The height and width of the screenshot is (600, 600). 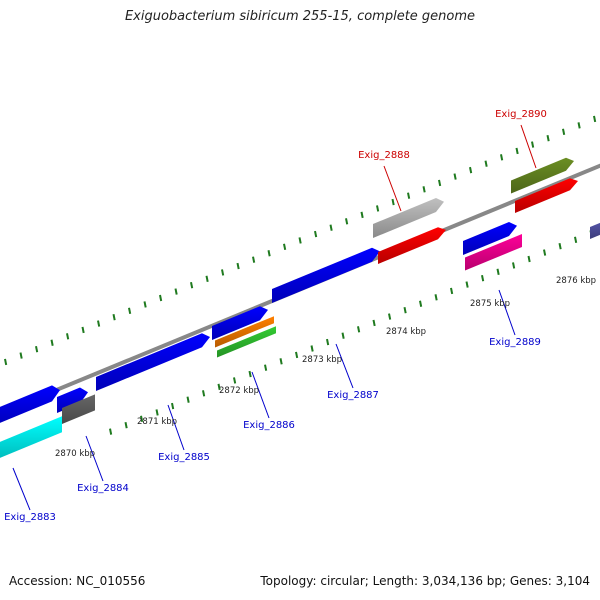 What do you see at coordinates (322, 360) in the screenshot?
I see `scale-label: 2873 kbp` at bounding box center [322, 360].